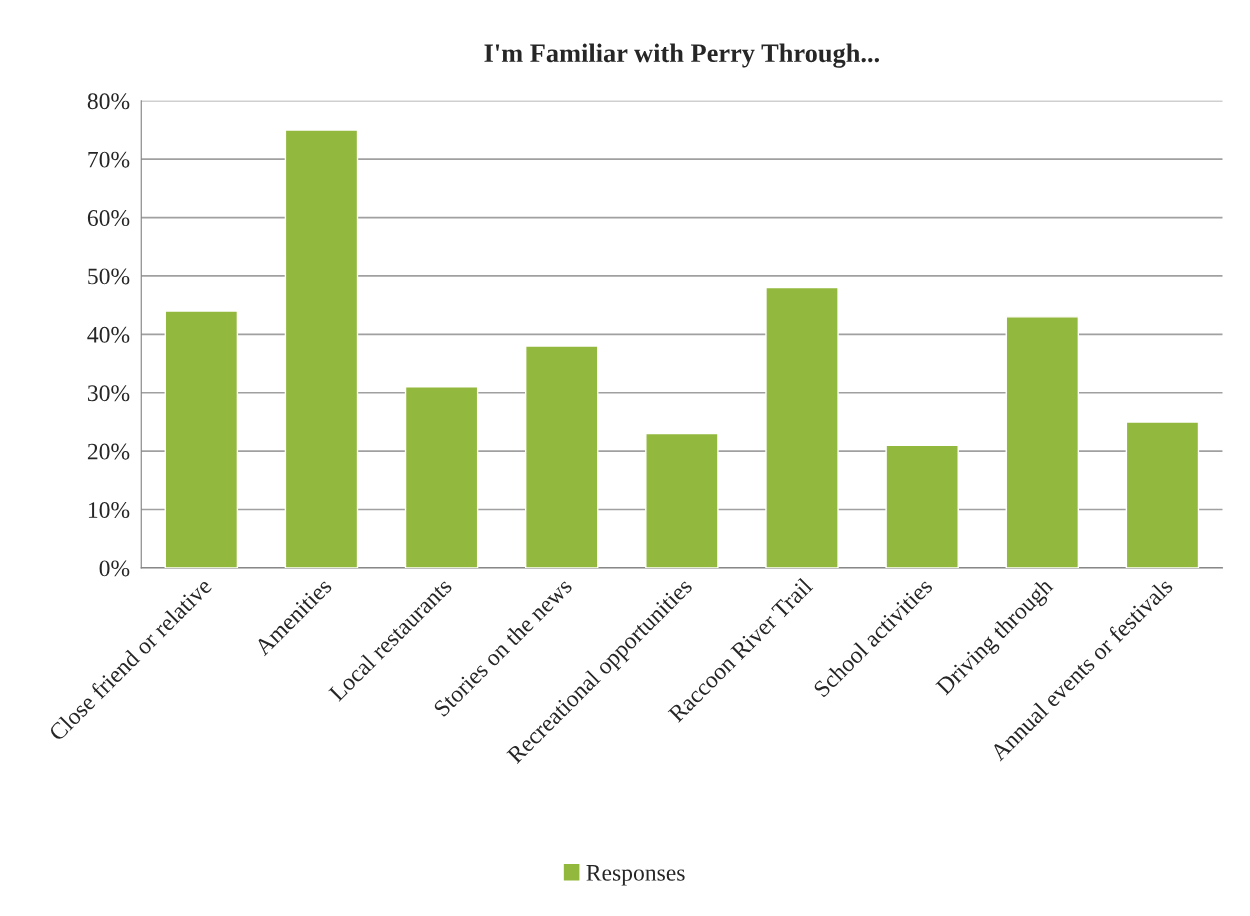 Image resolution: width=1250 pixels, height=916 pixels. I want to click on legend-label: Responses, so click(635, 875).